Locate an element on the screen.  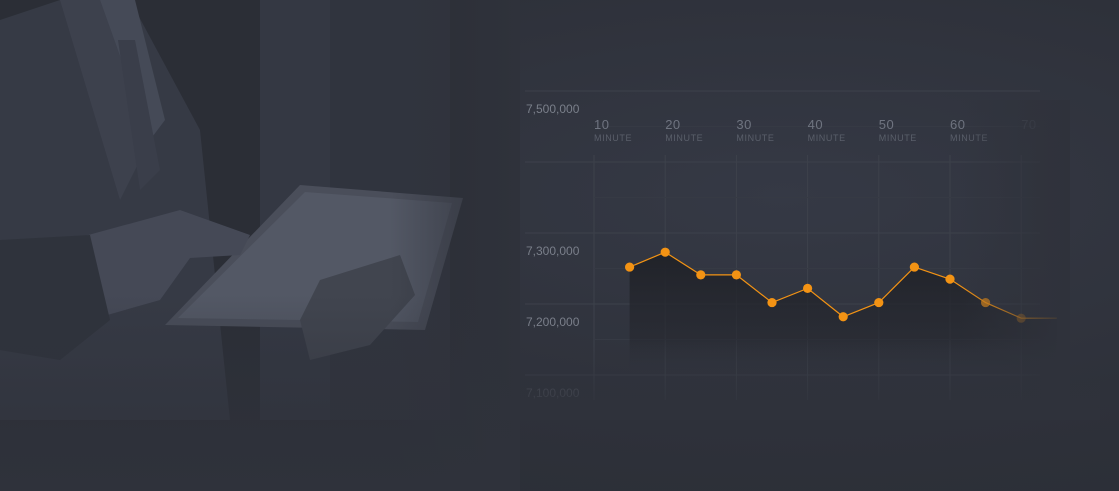
x-tick-label: 10 is located at coordinates (601, 124).